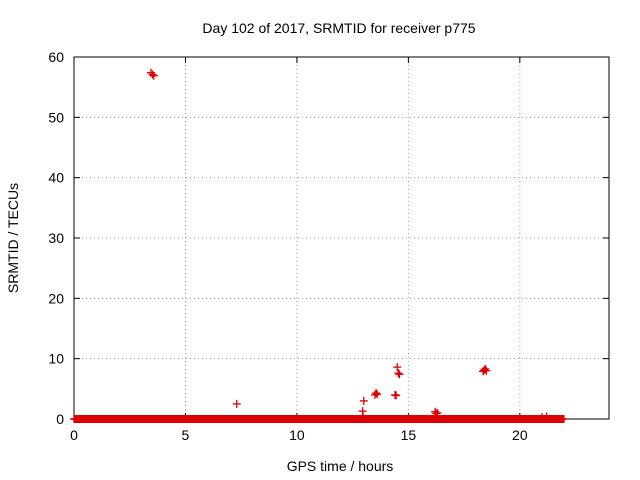 Image resolution: width=640 pixels, height=480 pixels. I want to click on y-tick-label: 10, so click(56, 359).